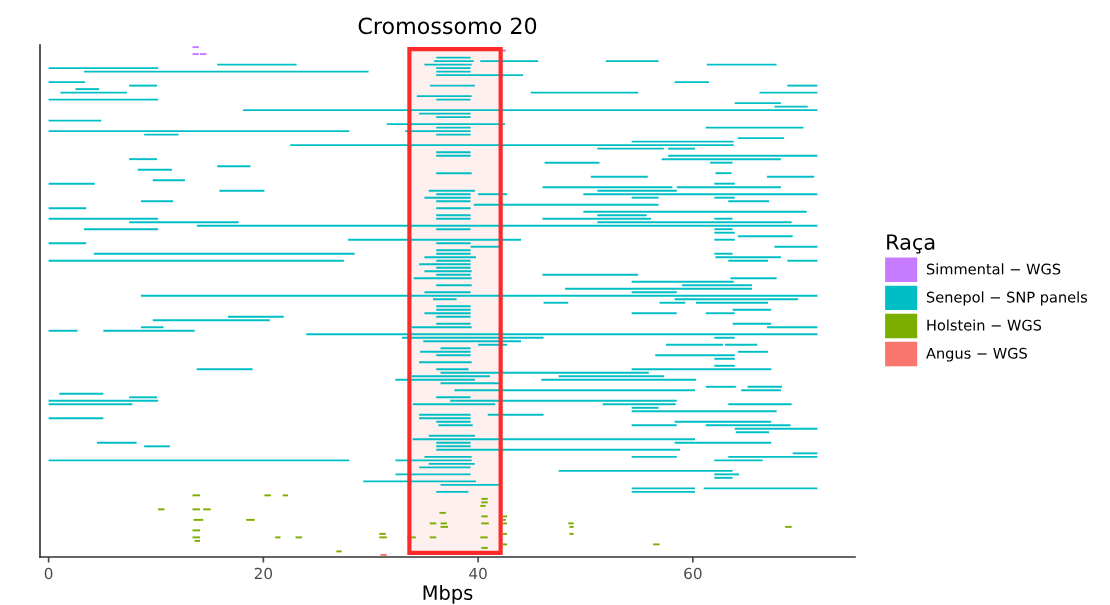  Describe the element at coordinates (478, 573) in the screenshot. I see `x-tick-label: 40` at that location.